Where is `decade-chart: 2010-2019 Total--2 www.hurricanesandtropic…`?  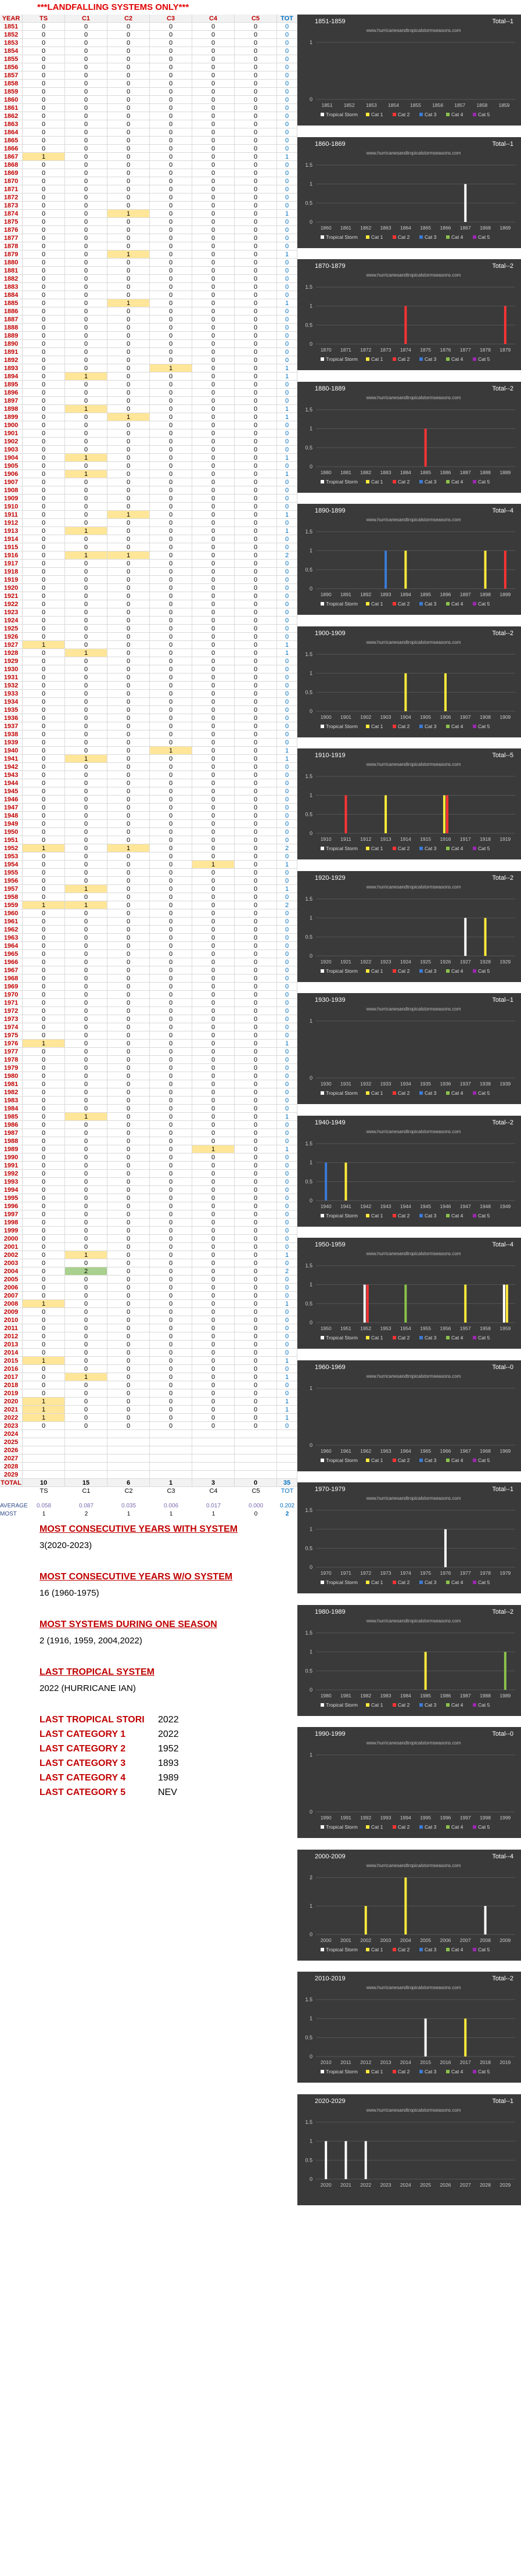
decade-chart: 2010-2019 Total--2 www.hurricanesandtropic… is located at coordinates (409, 2027).